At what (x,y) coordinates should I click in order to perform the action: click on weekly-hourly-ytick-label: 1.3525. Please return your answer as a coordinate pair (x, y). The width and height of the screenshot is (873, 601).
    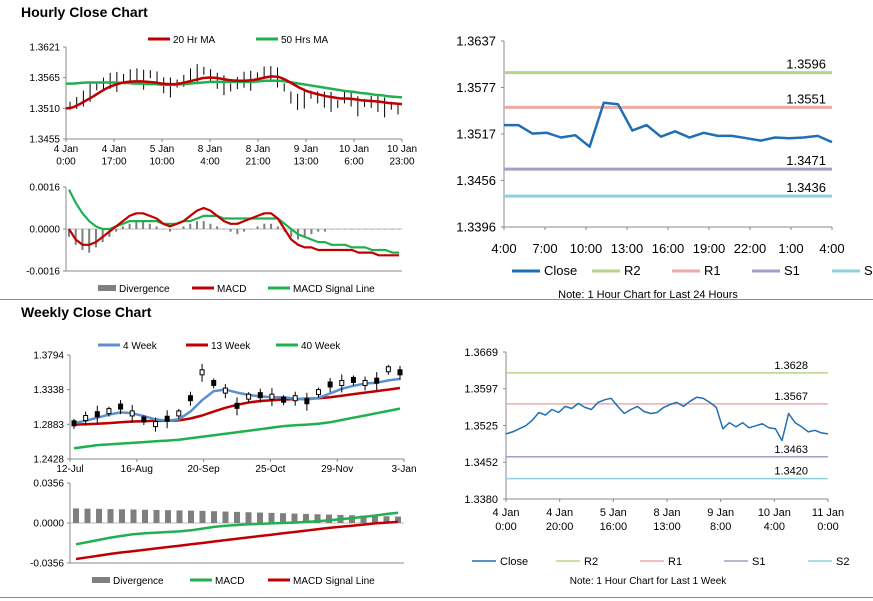
    Looking at the image, I should click on (481, 426).